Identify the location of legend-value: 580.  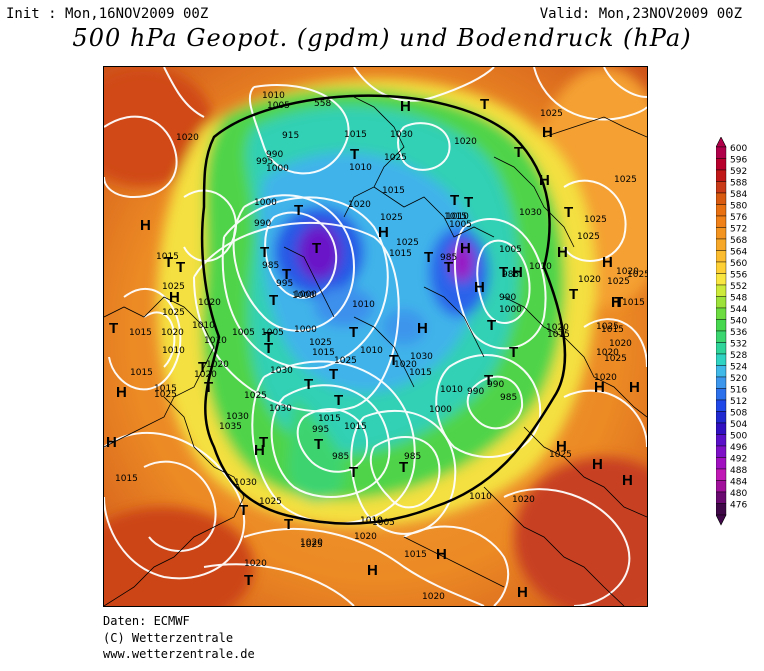
(738, 207).